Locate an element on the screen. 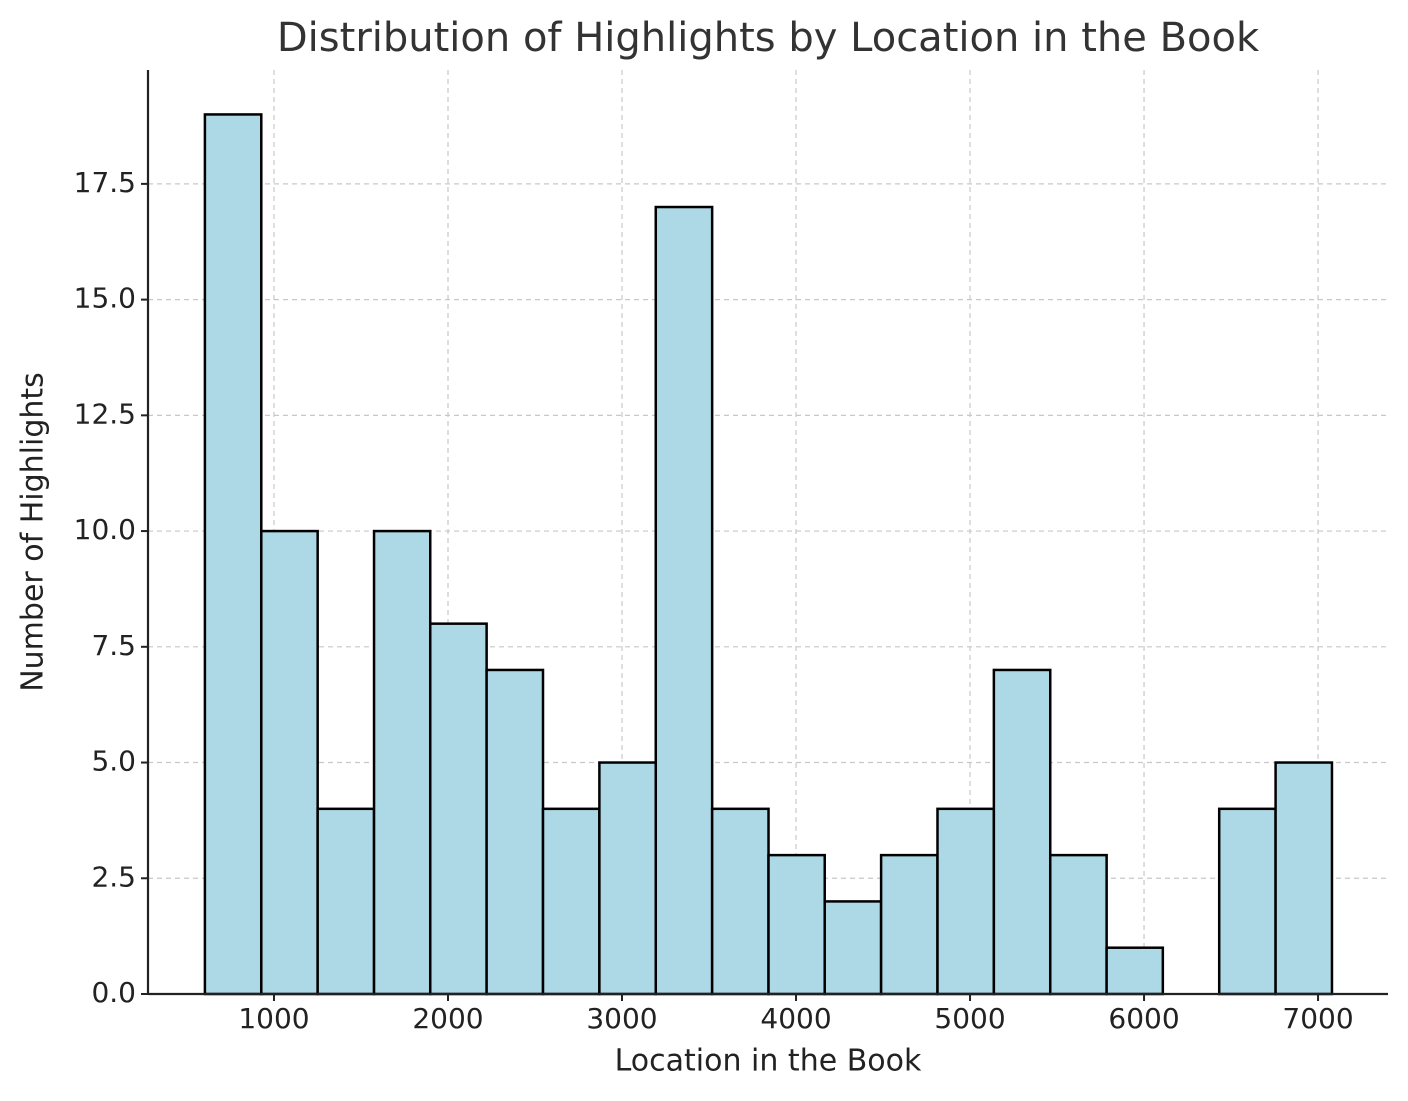 The image size is (1408, 1101). y-tick-label: 5.0 is located at coordinates (113, 761).